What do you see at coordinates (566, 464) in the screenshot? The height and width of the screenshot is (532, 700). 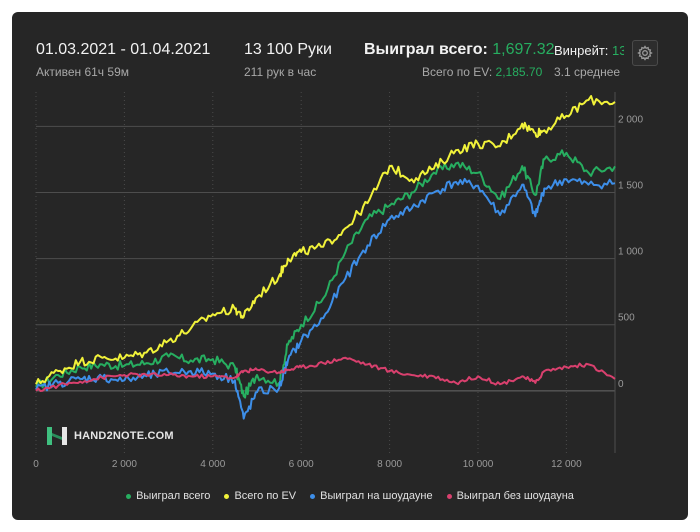 I see `x-tick-label: 12 000` at bounding box center [566, 464].